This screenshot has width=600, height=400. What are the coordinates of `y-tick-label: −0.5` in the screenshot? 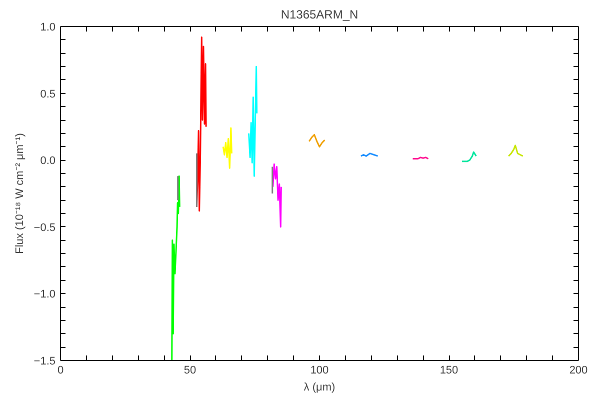 It's located at (45, 228).